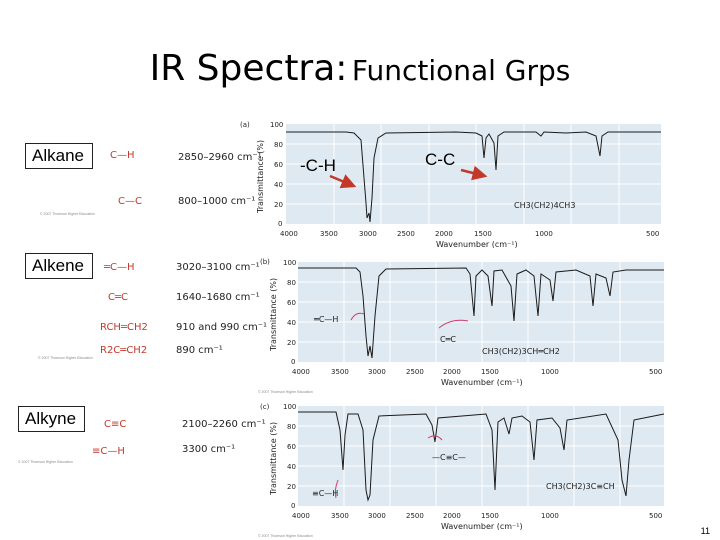 The height and width of the screenshot is (540, 720). What do you see at coordinates (318, 165) in the screenshot?
I see `annotation-ch: -C-H` at bounding box center [318, 165].